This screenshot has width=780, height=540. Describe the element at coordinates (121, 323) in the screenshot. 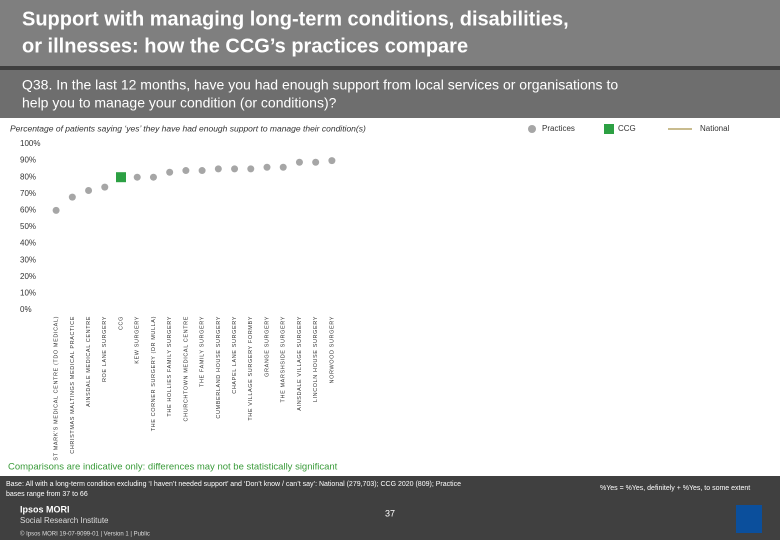

I see `x-tick-label: CCG` at that location.